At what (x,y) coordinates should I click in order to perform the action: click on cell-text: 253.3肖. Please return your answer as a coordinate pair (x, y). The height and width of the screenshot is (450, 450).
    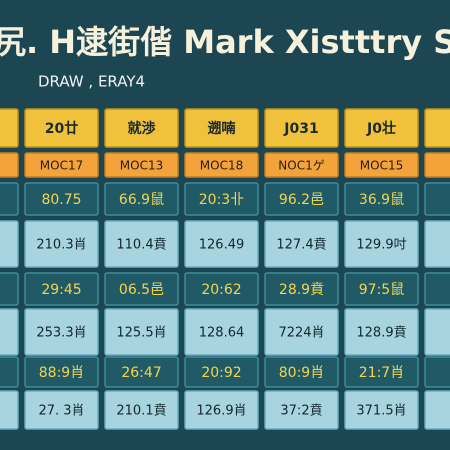
    Looking at the image, I should click on (61, 333).